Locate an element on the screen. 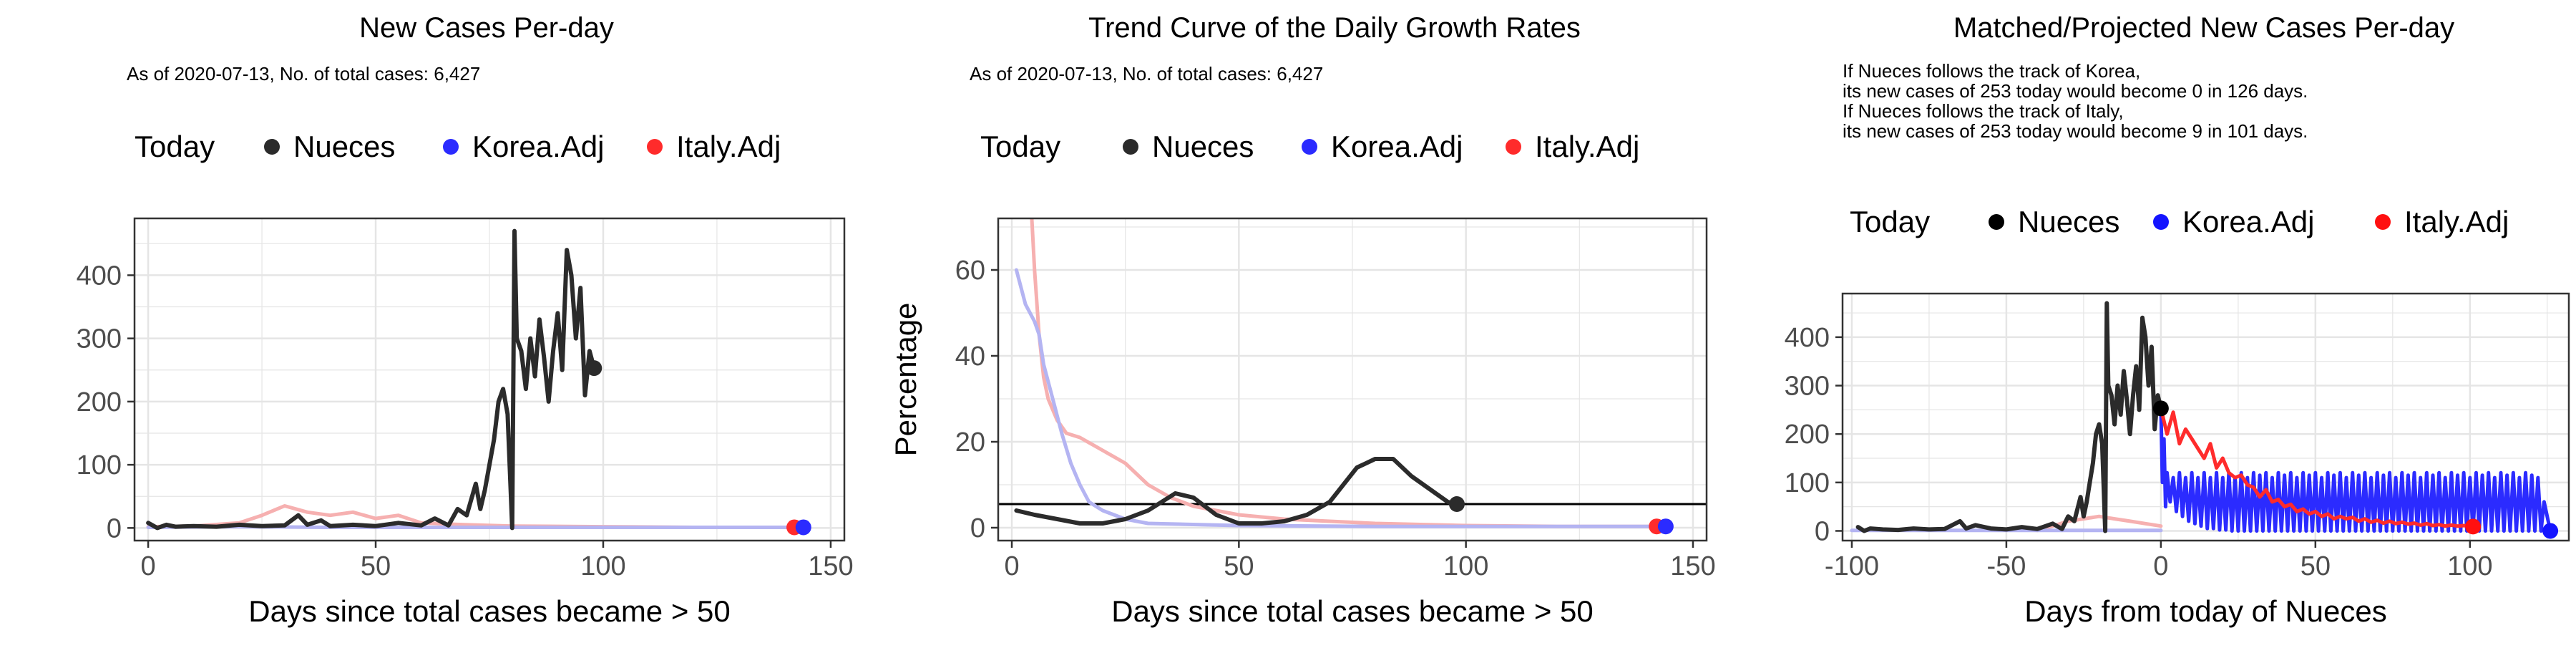 This screenshot has height=648, width=2576. projection-note: If Nueces follows the track of Korea, is located at coordinates (1991, 71).